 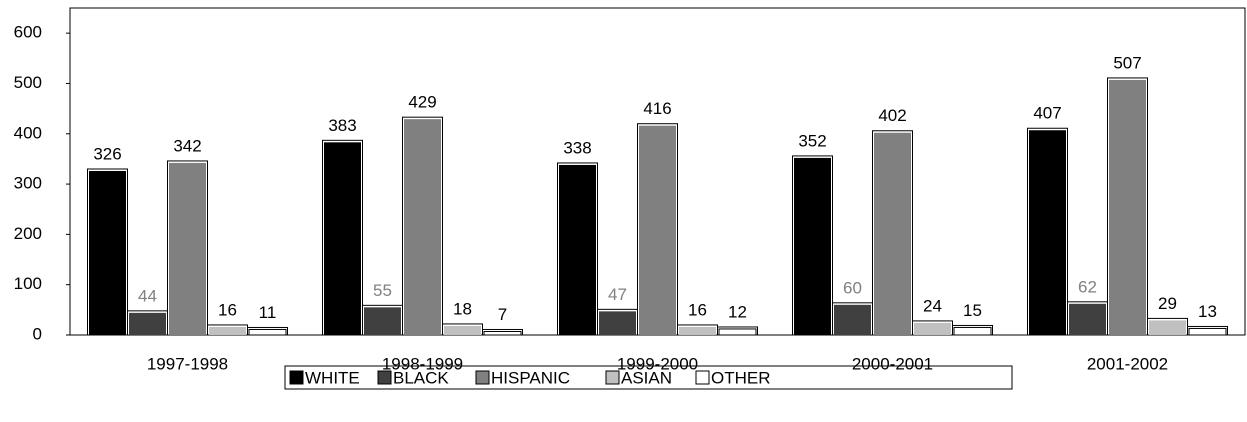 I want to click on data-label: 11, so click(x=268, y=312).